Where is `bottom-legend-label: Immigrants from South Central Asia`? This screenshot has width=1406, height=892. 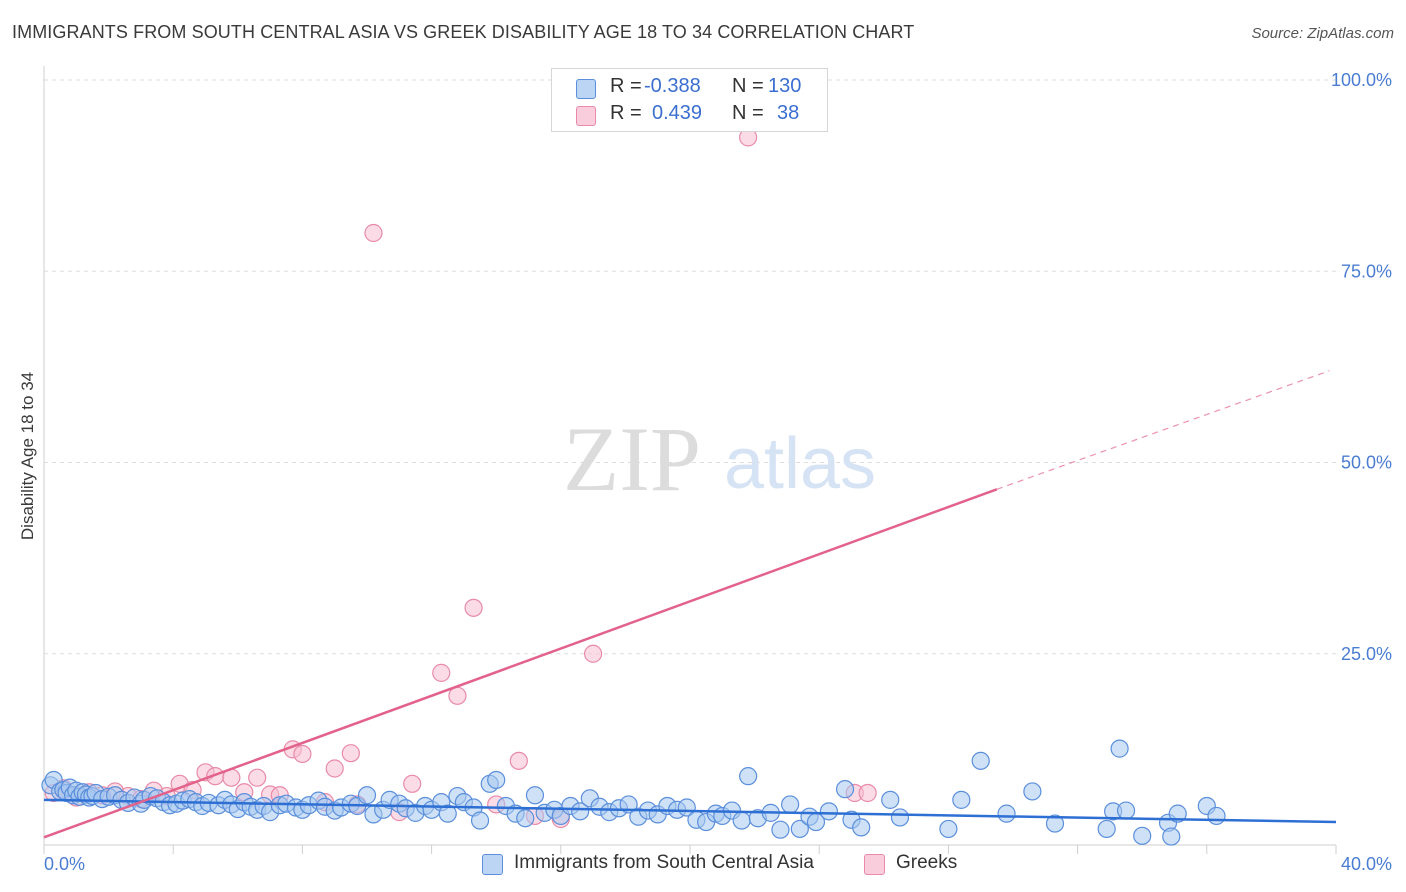
bottom-legend-label: Immigrants from South Central Asia is located at coordinates (664, 862).